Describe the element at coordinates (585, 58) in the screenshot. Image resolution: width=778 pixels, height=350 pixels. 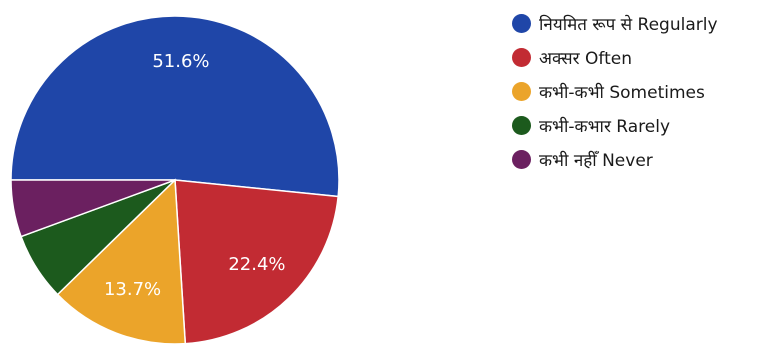
I see `legend-label-1: अक्सर Often` at that location.